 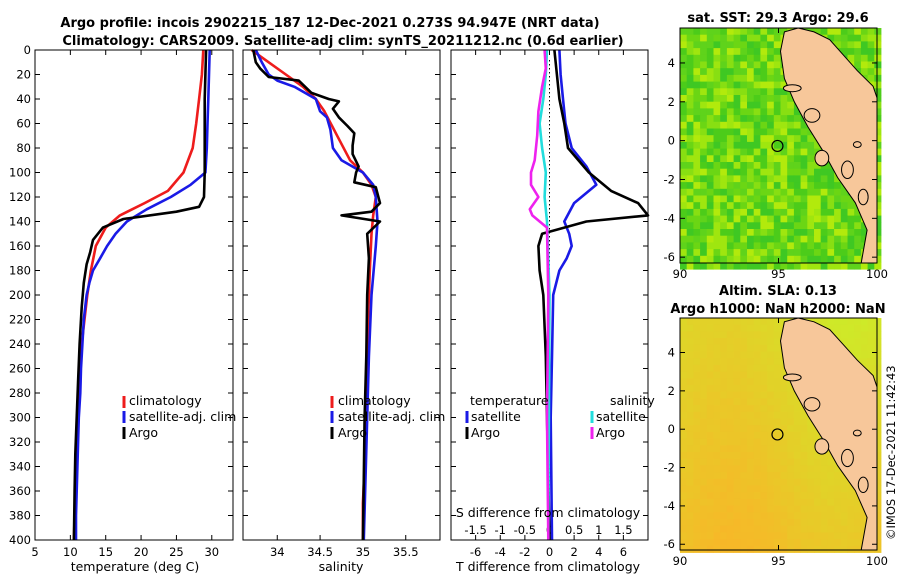 I want to click on island, so click(x=822, y=158).